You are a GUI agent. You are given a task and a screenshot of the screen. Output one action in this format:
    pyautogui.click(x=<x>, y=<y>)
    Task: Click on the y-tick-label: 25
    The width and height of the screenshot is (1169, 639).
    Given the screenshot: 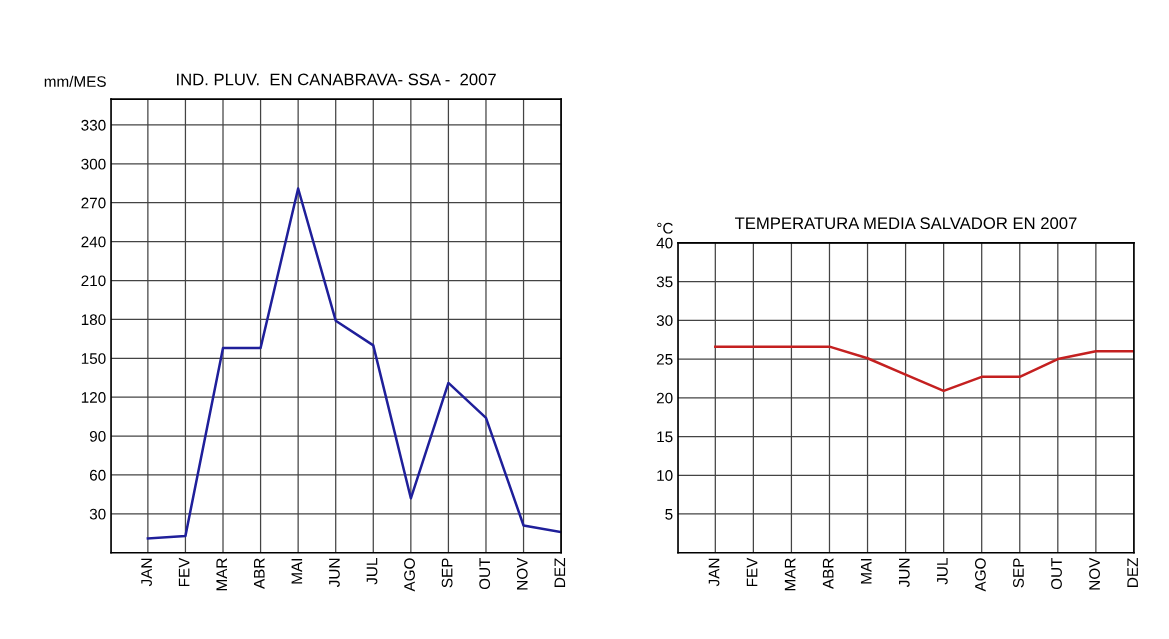 What is the action you would take?
    pyautogui.click(x=664, y=359)
    